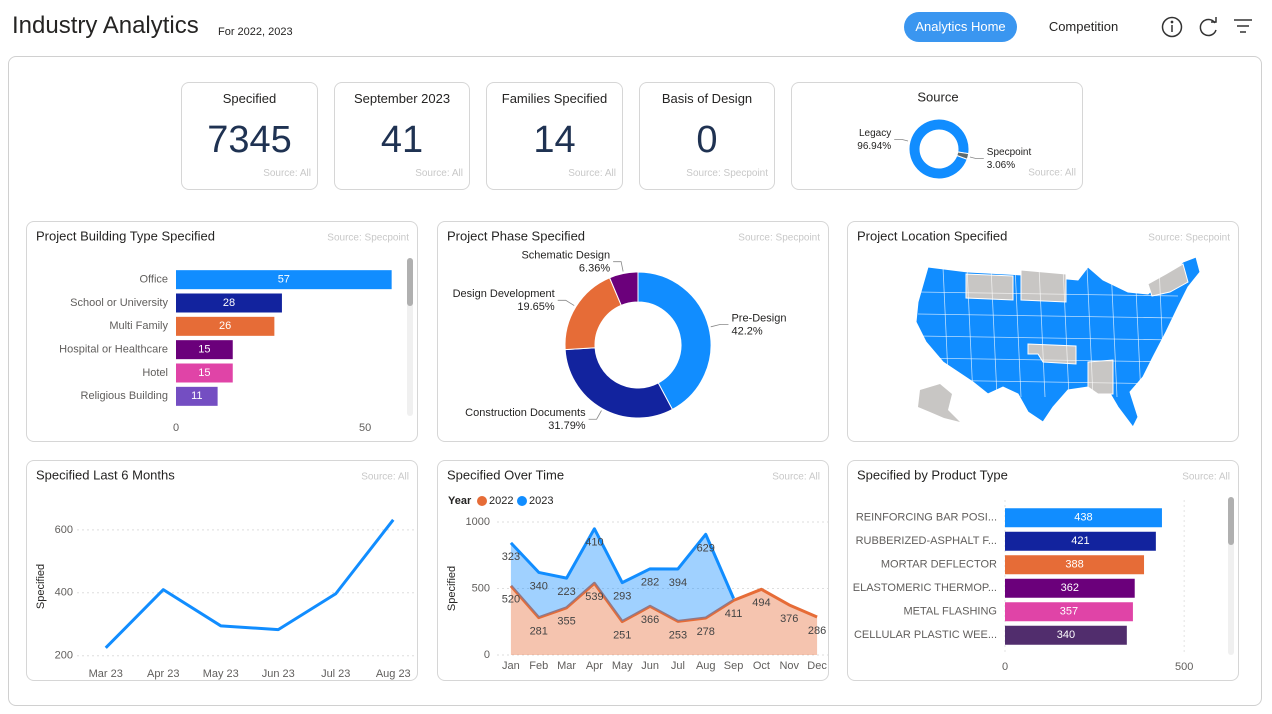 This screenshot has width=1272, height=714. Describe the element at coordinates (163, 674) in the screenshot. I see `x-tick-label: Apr 23` at that location.